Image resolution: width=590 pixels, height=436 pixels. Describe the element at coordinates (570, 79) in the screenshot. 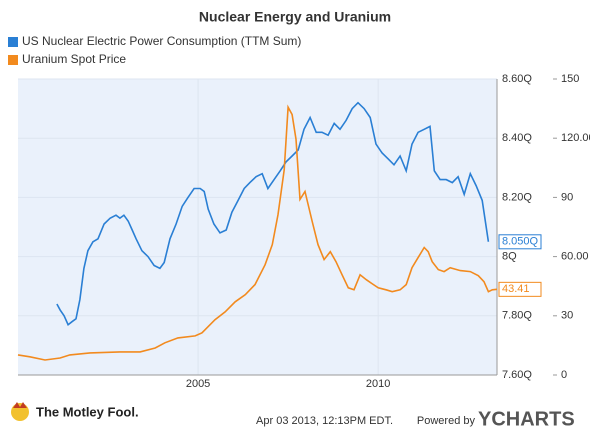

I see `y2-tick-label: 150` at that location.